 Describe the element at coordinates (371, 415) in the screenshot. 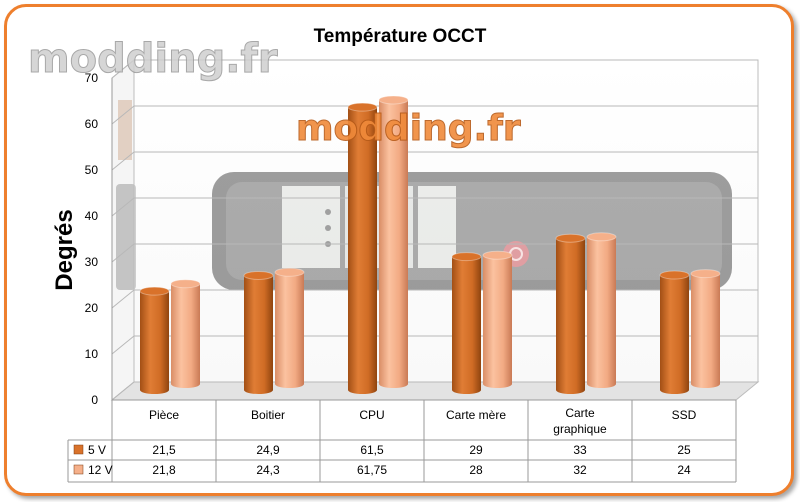

I see `x-category-label: CPU` at that location.